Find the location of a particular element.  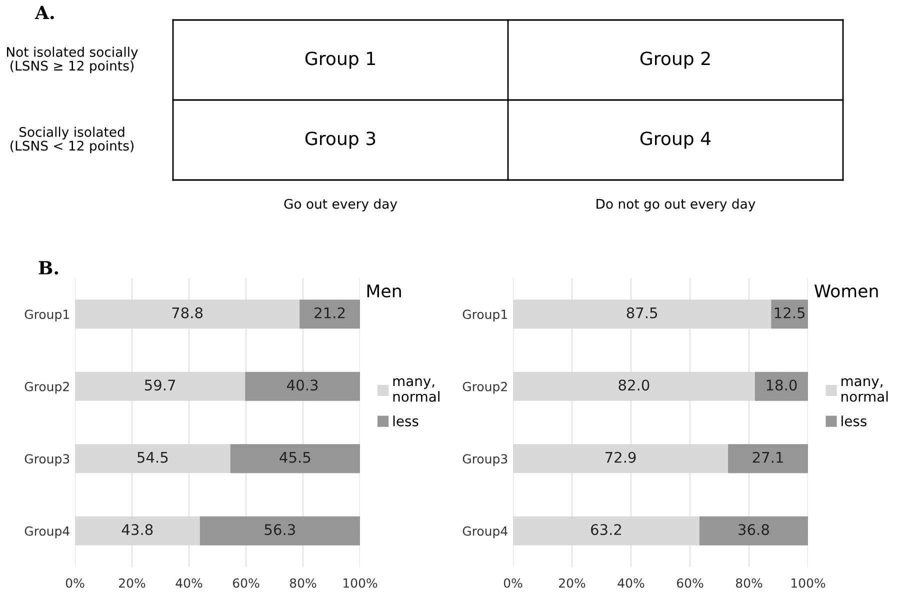

data-label: 82.0 is located at coordinates (634, 385).